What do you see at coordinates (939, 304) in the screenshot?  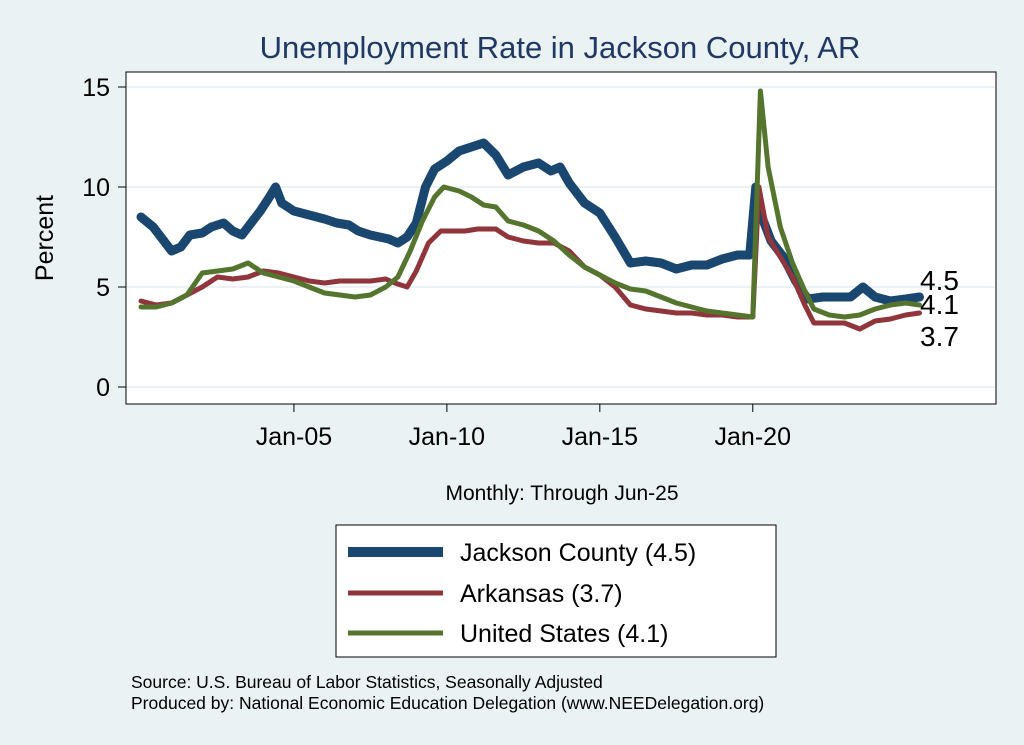 I see `end-label-us: 4.1` at bounding box center [939, 304].